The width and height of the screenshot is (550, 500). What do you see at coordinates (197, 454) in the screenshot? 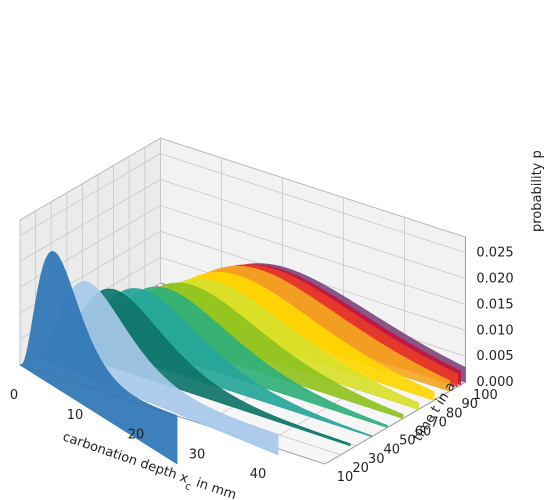
I see `x-tick-label-3: 30` at bounding box center [197, 454].